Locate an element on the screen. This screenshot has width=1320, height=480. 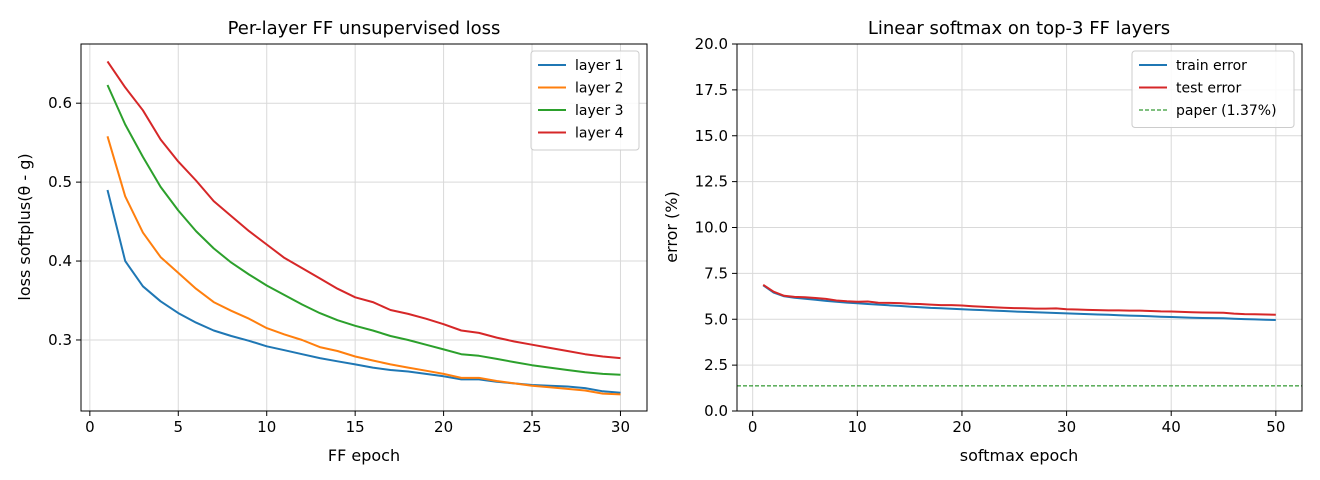
series-lines is located at coordinates (1019, 335).